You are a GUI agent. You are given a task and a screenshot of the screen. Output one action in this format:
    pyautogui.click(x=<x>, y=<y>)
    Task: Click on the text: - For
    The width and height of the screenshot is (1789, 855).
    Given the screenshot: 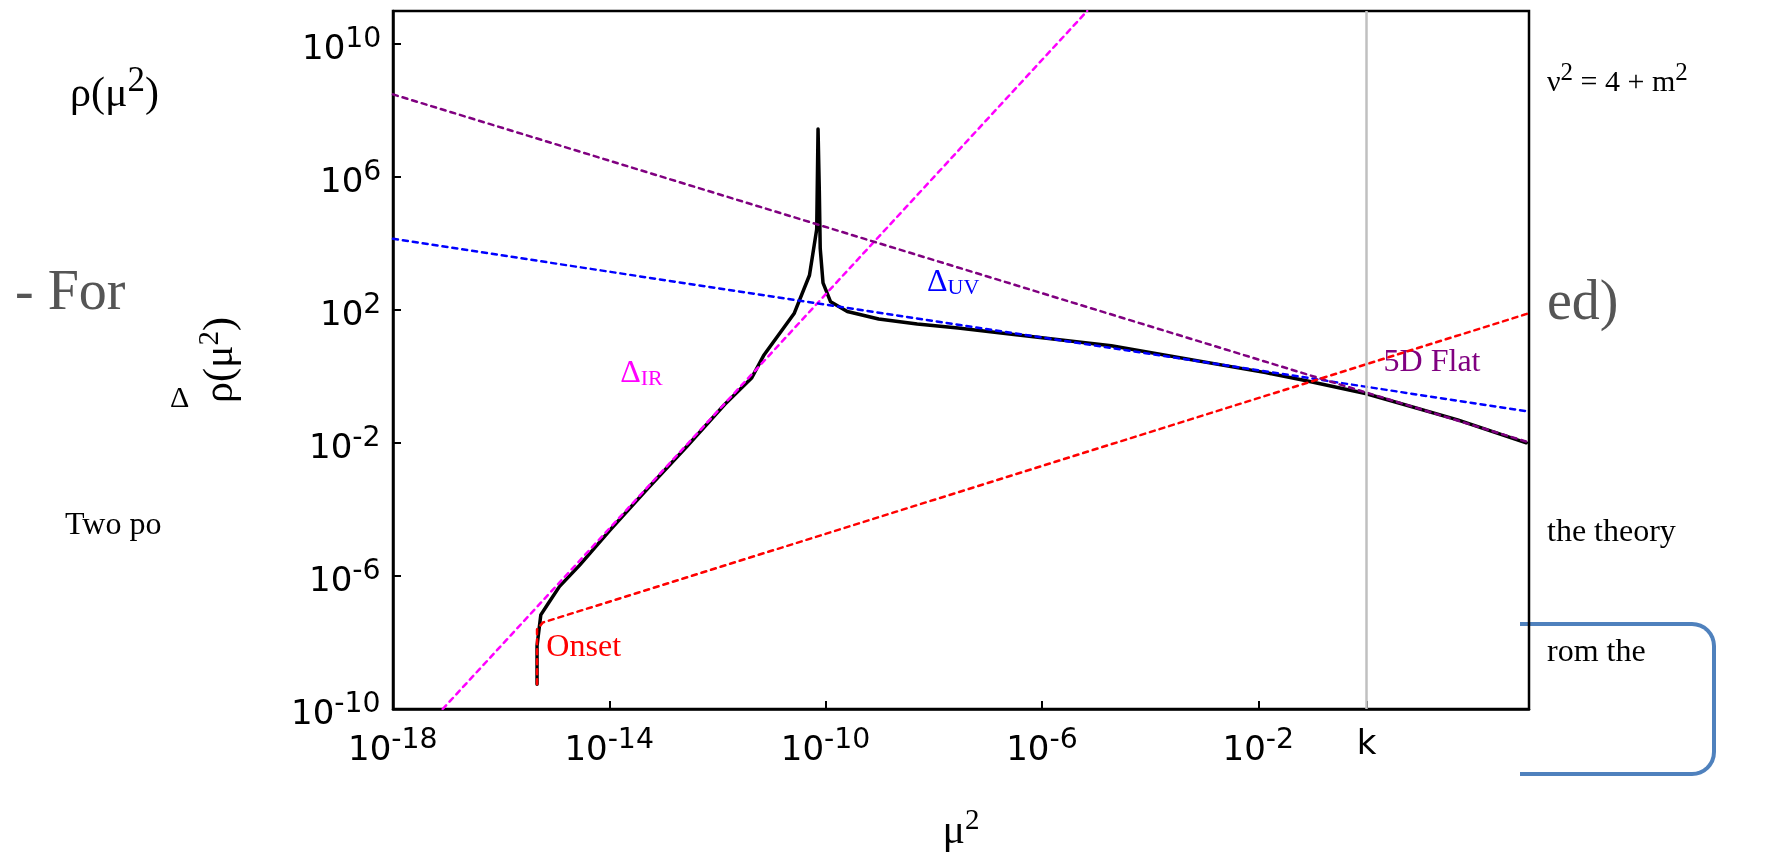 What is the action you would take?
    pyautogui.click(x=70, y=290)
    